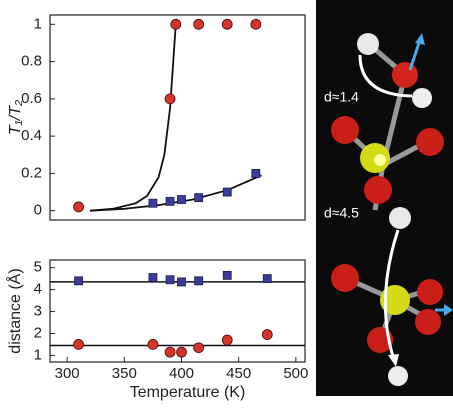 The width and height of the screenshot is (453, 415). I want to click on y-tick-label: 0.2, so click(31, 172).